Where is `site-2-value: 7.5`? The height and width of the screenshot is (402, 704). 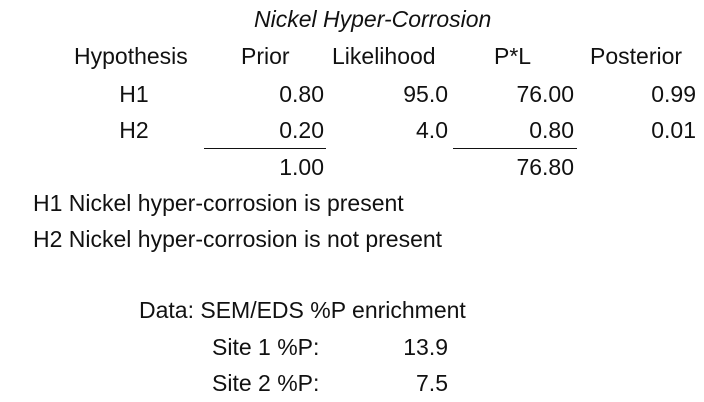
site-2-value: 7.5 is located at coordinates (432, 383).